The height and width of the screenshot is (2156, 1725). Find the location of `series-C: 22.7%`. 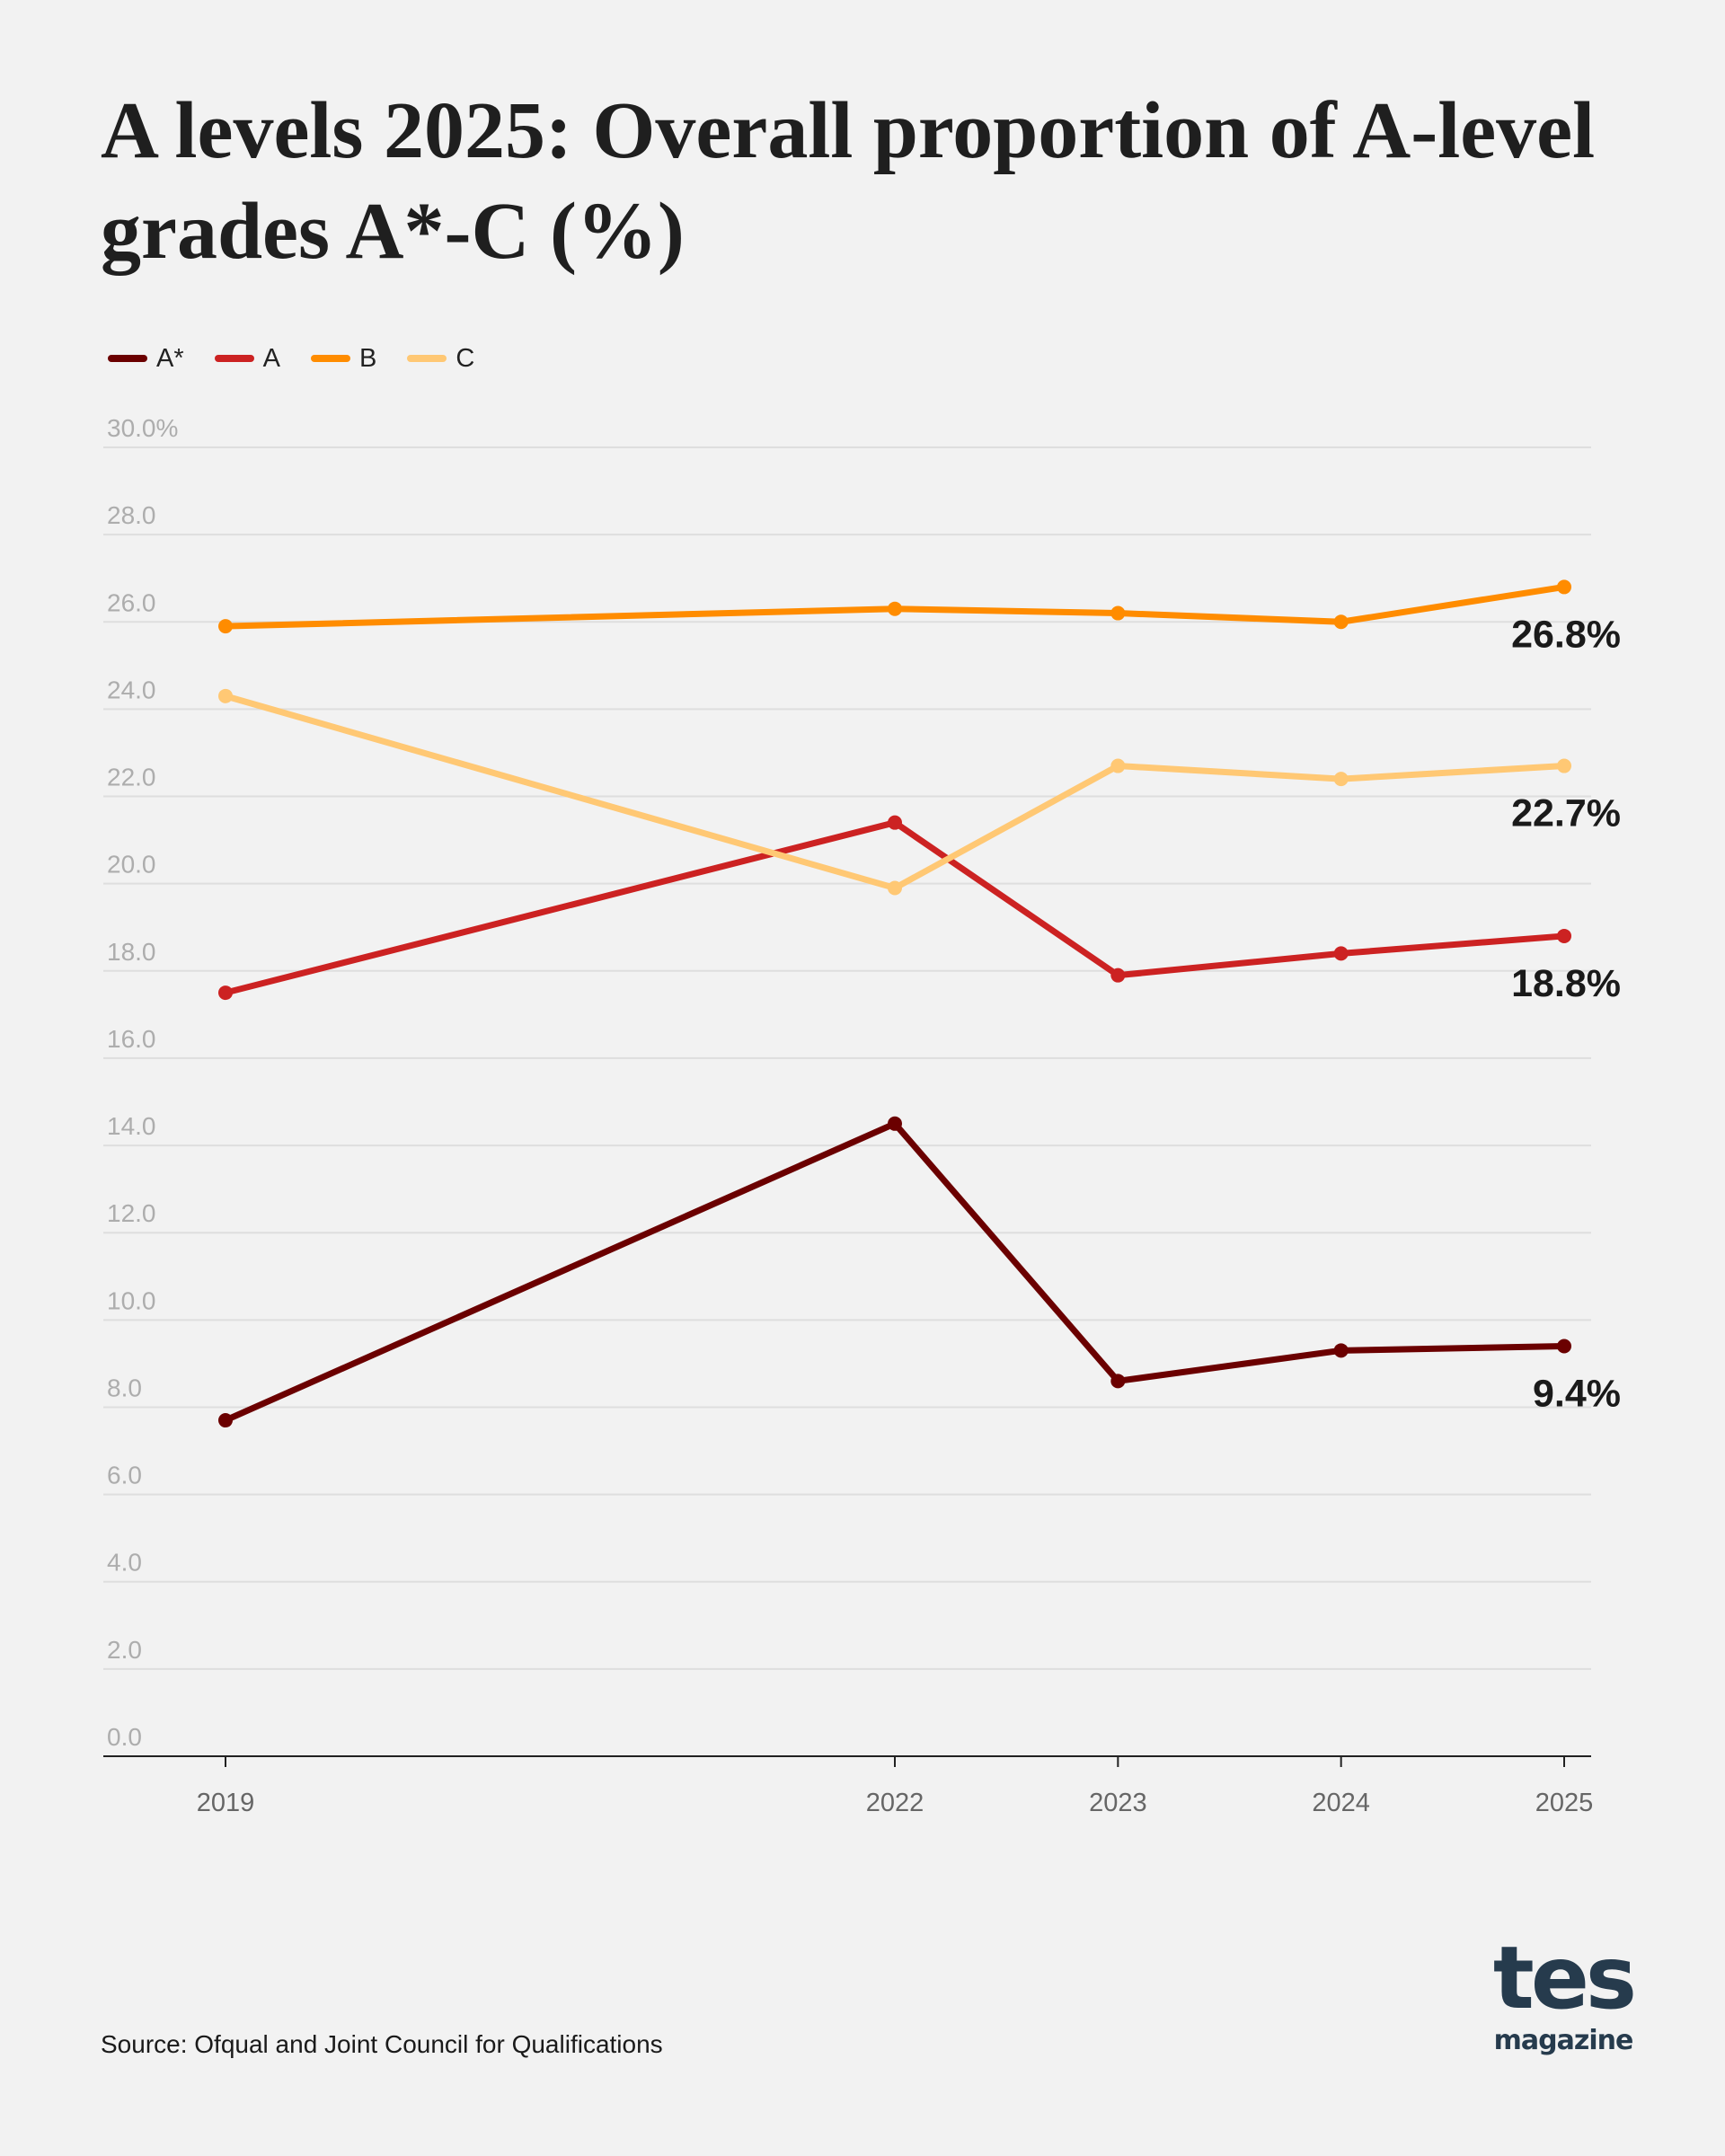

series-C: 22.7% is located at coordinates (919, 792).